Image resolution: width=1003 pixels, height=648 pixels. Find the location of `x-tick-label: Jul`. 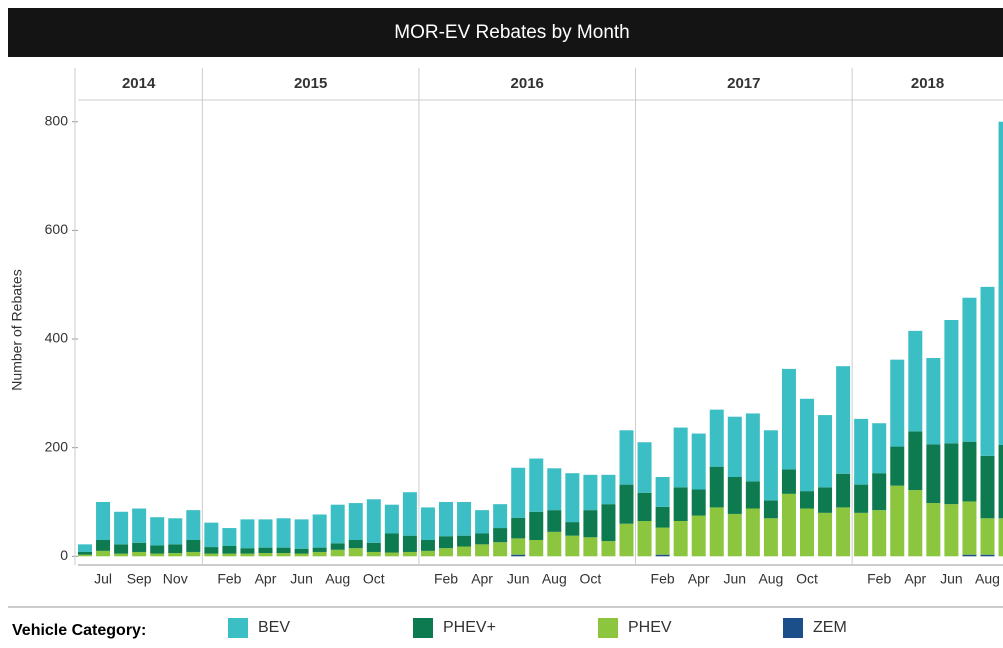

x-tick-label: Jul is located at coordinates (103, 579).